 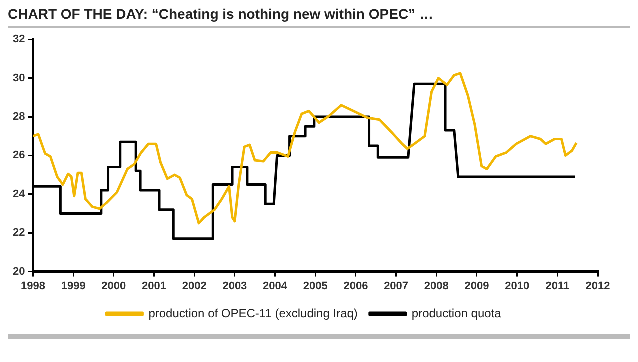 I want to click on x-tick-label: 2004, so click(x=275, y=286).